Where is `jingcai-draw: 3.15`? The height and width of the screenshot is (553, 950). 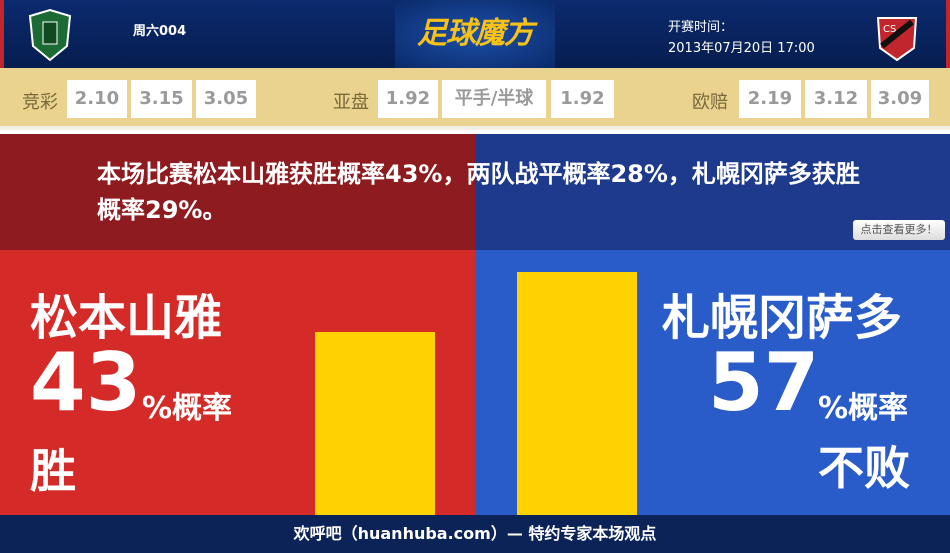 jingcai-draw: 3.15 is located at coordinates (161, 99).